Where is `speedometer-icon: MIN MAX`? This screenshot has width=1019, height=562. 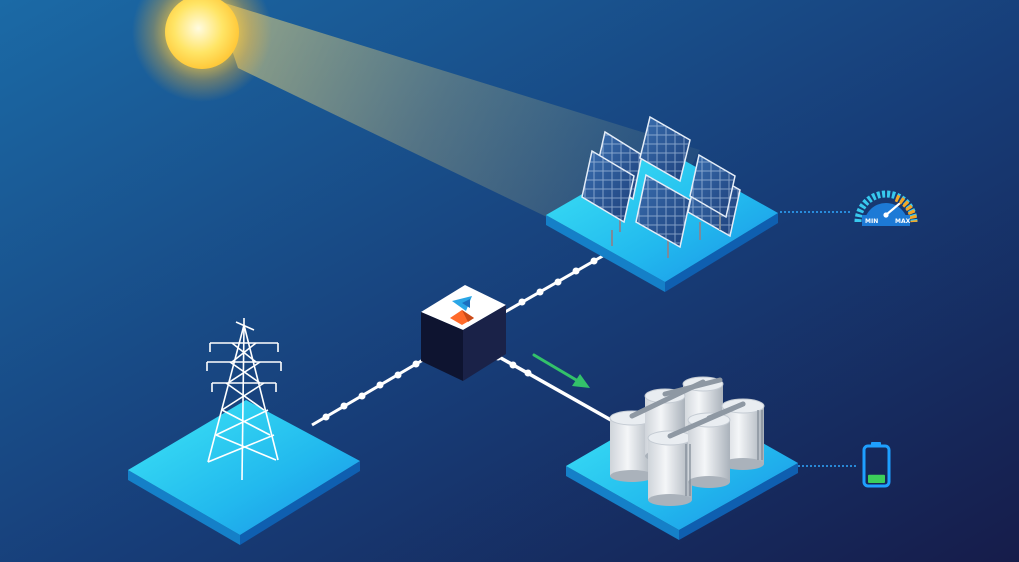
speedometer-icon: MIN MAX is located at coordinates (886, 208).